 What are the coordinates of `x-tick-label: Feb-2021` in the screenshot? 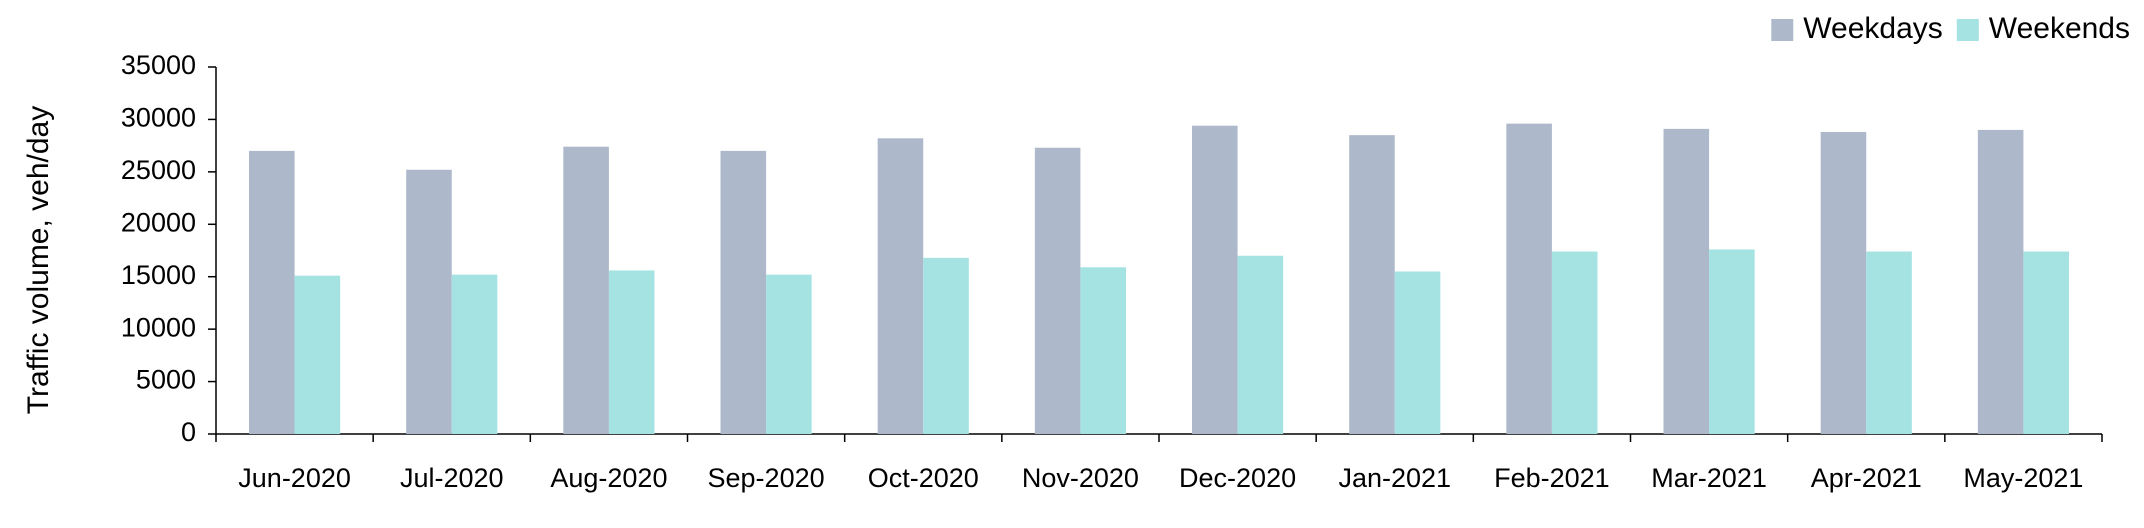 It's located at (1552, 478).